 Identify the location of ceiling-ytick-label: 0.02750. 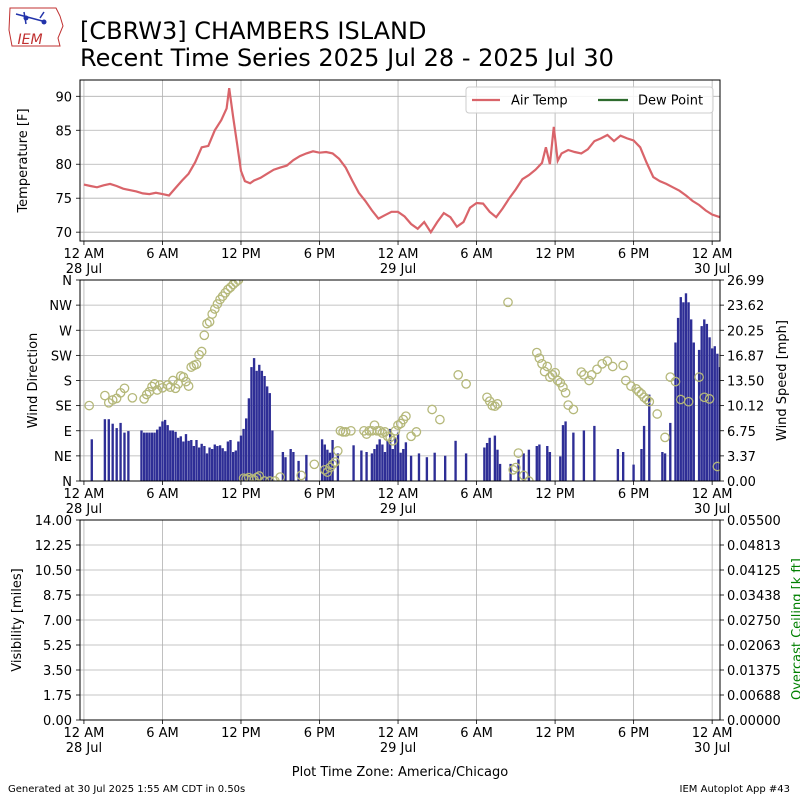
(754, 621).